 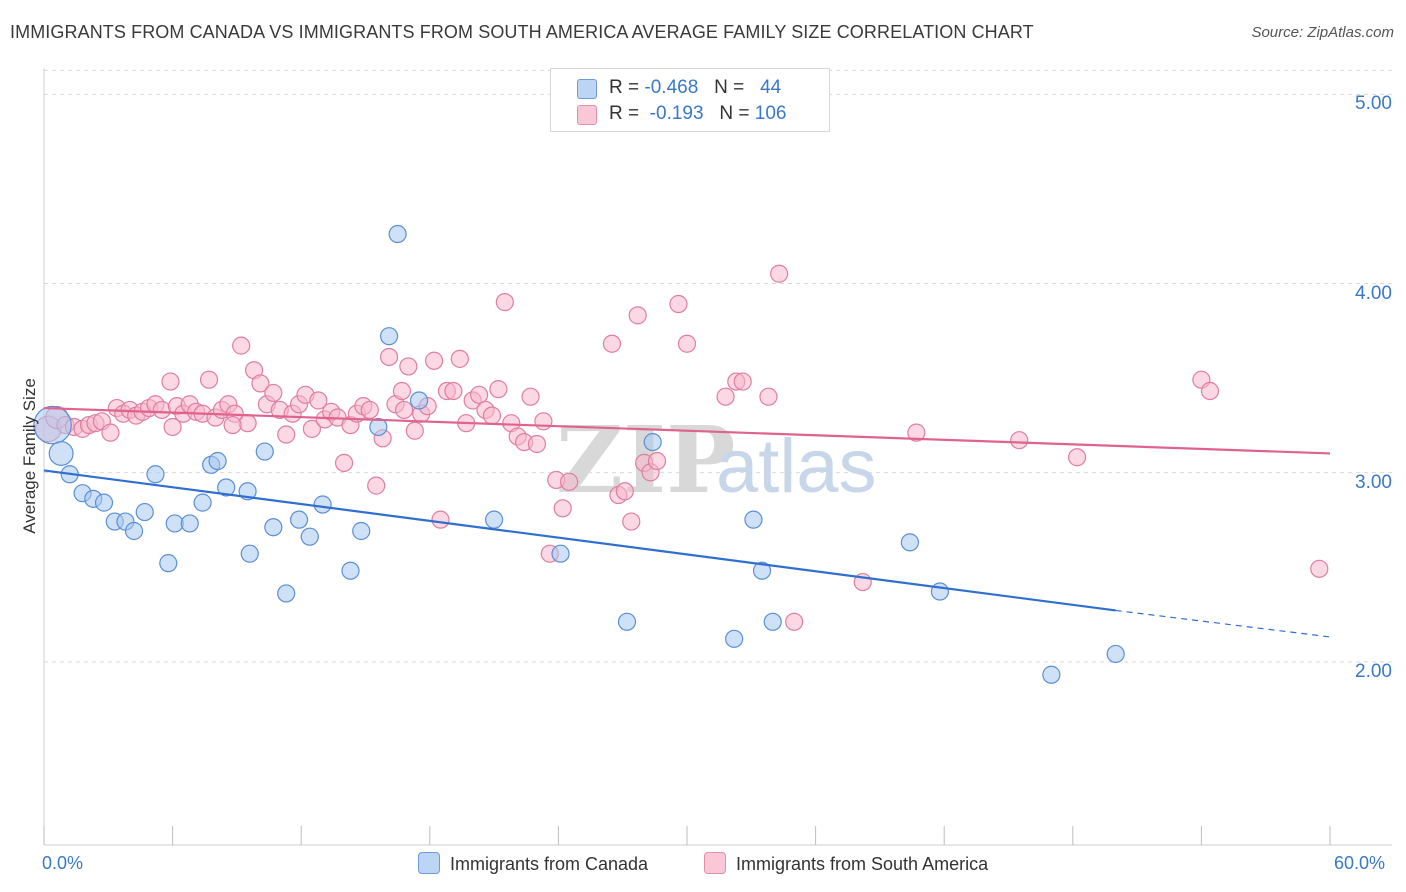 What do you see at coordinates (862, 864) in the screenshot?
I see `bottom-legend-label-south-america: Immigrants from South America` at bounding box center [862, 864].